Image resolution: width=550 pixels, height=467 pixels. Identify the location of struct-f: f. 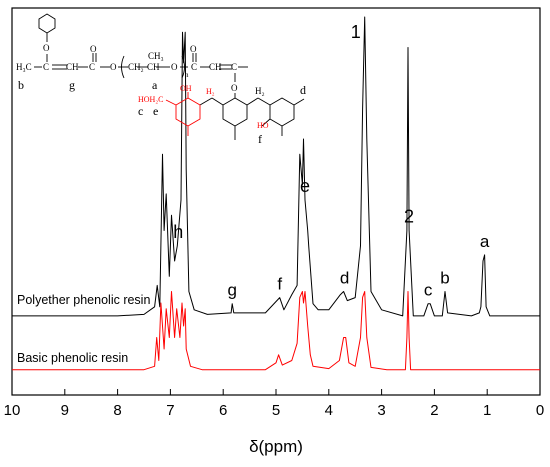
(260, 139).